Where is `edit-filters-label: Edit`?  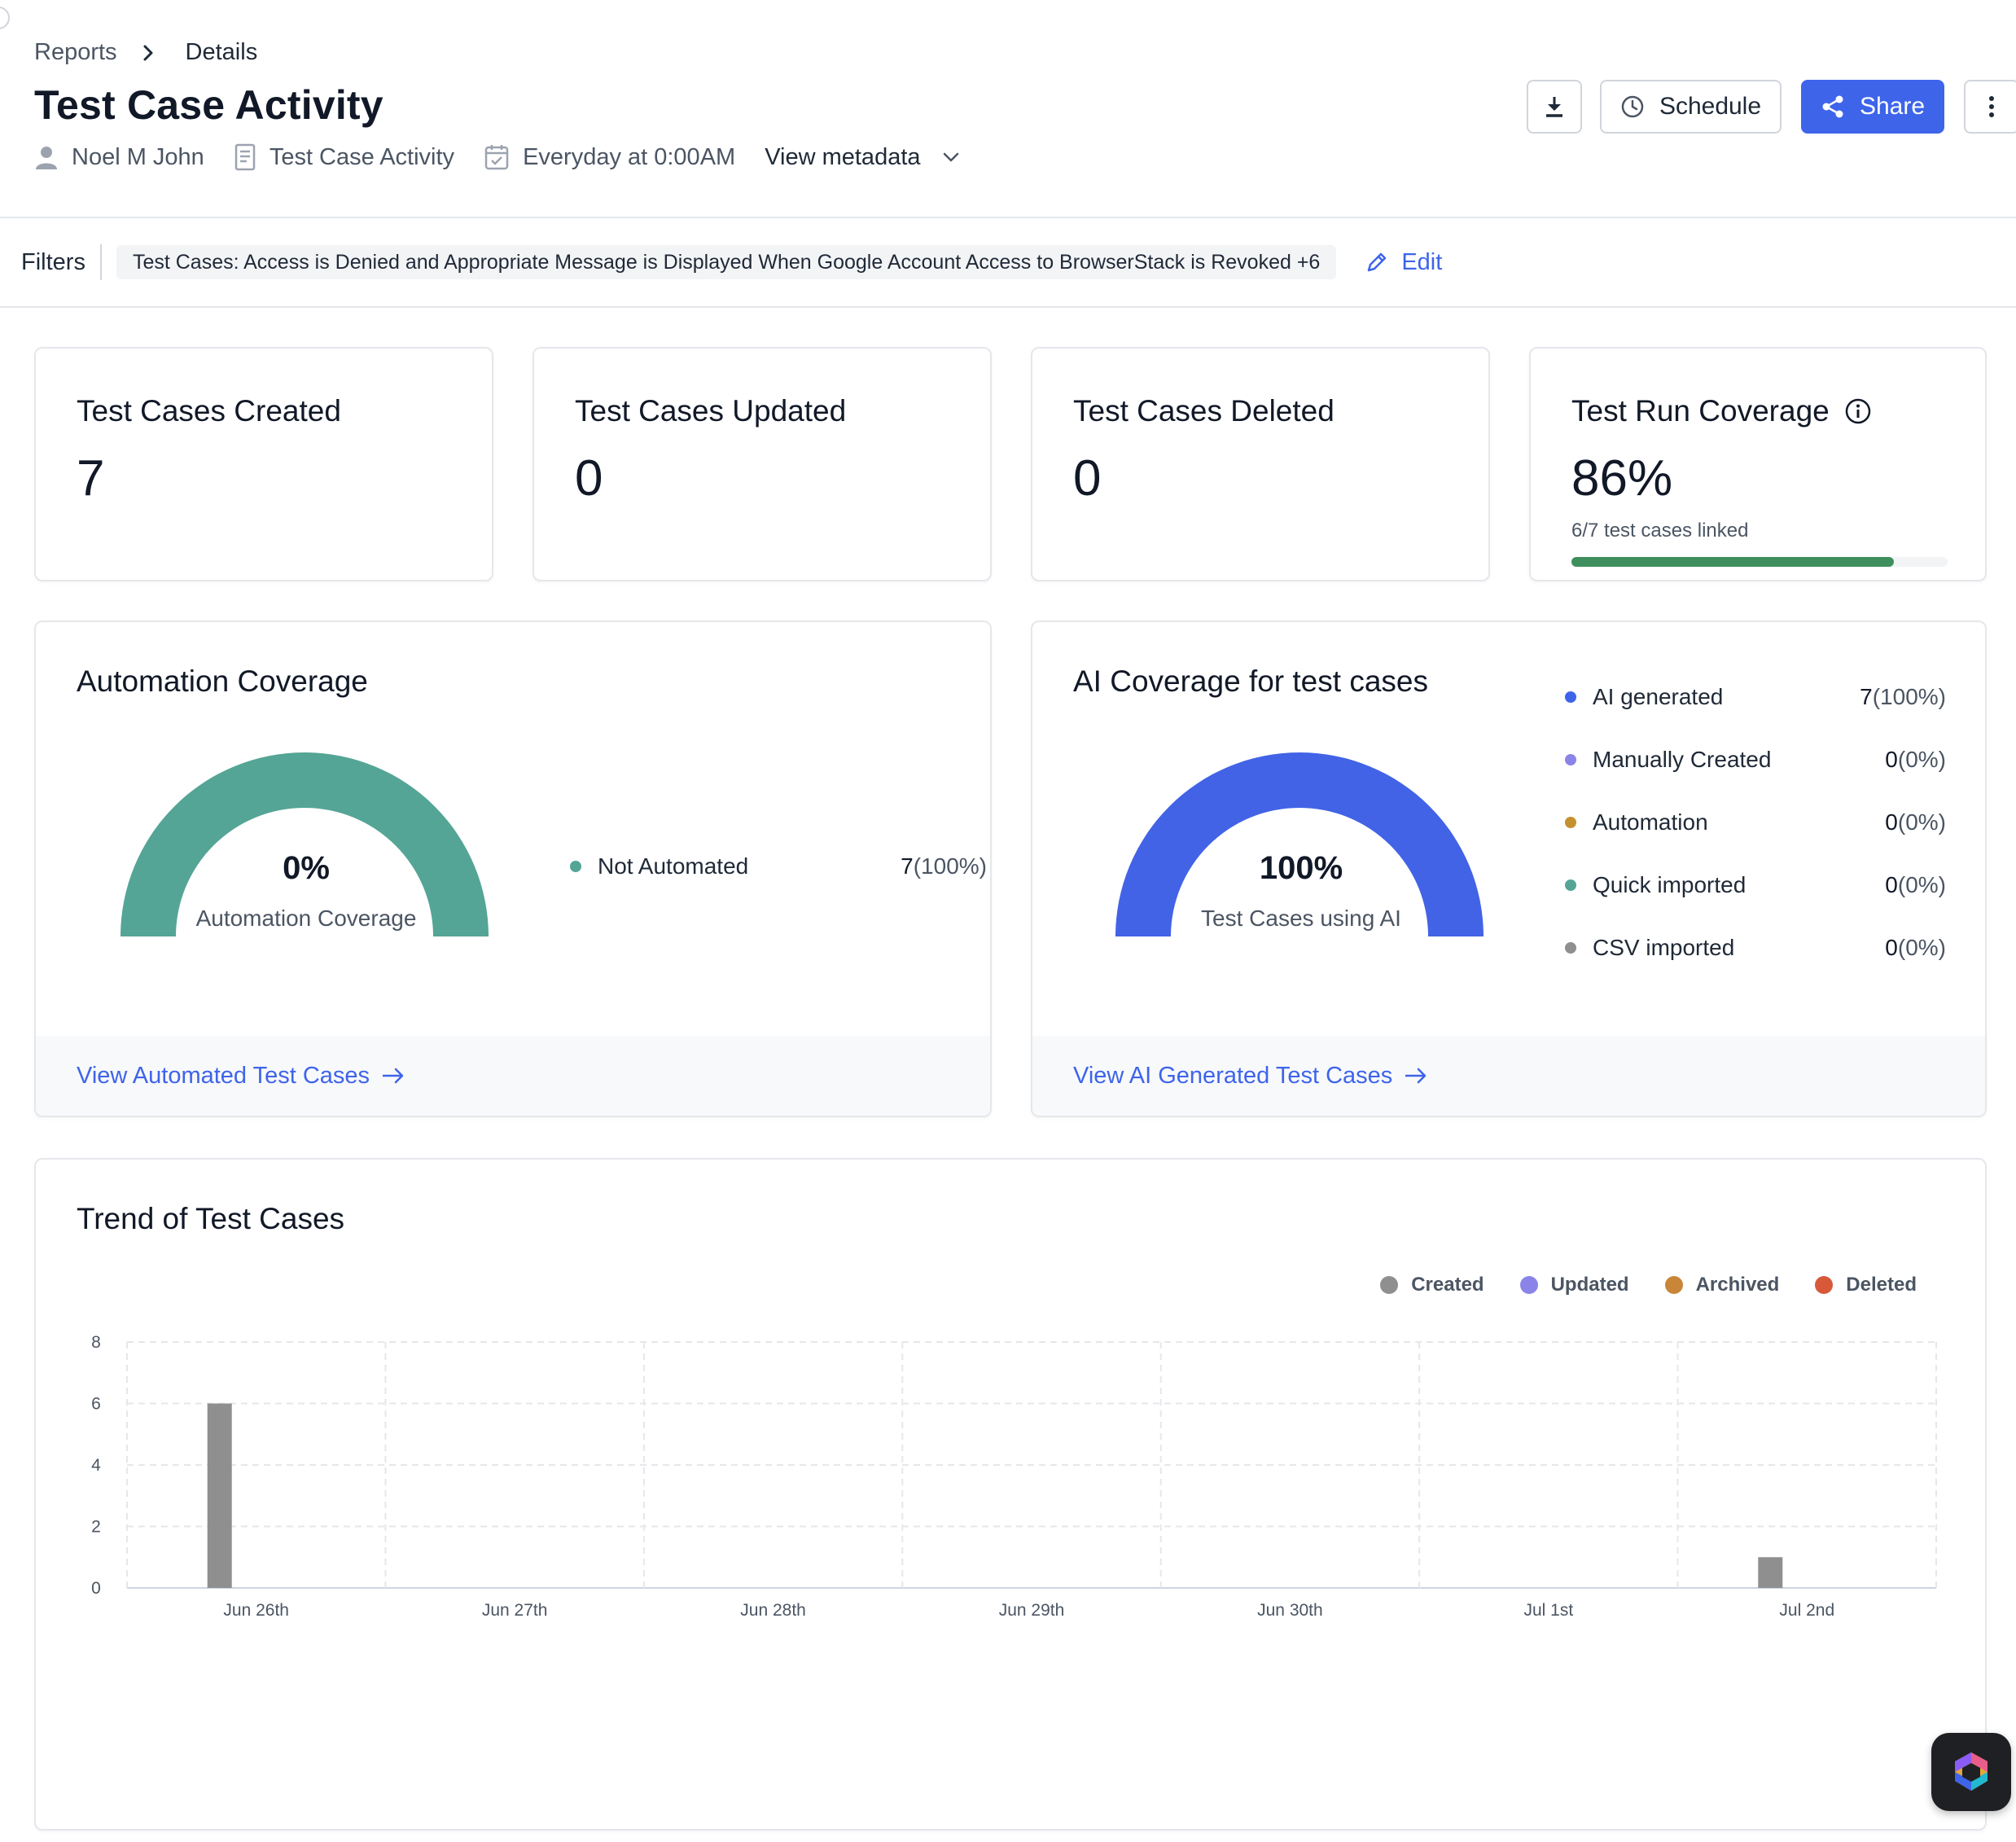 edit-filters-label: Edit is located at coordinates (1422, 261).